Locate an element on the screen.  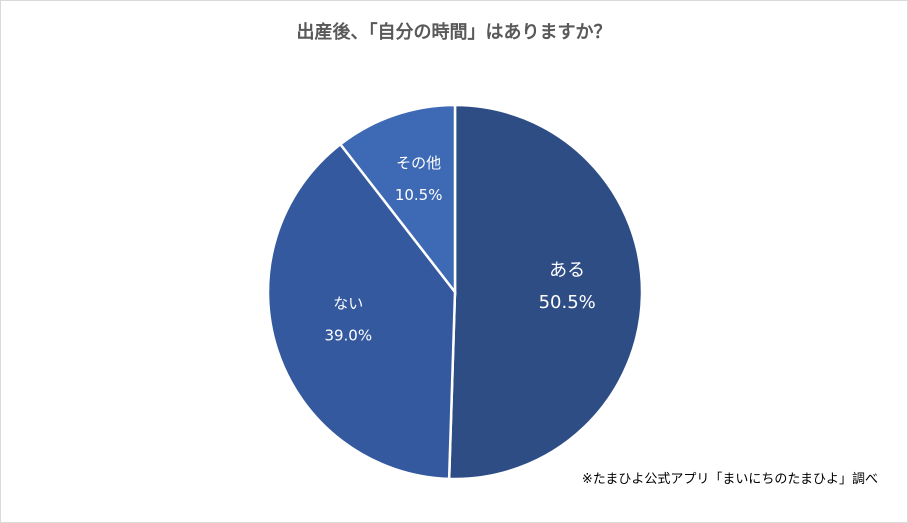
pie-label-2: その他 is located at coordinates (418, 163).